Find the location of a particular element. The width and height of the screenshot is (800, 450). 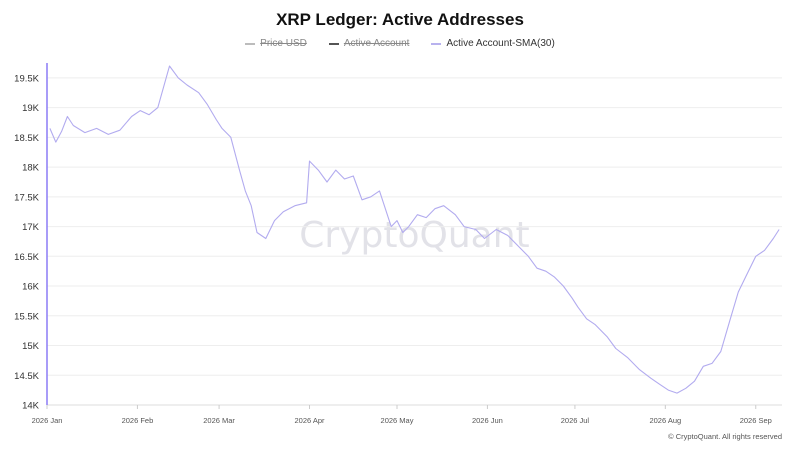

legend-label-active-account-sma: Active Account-SMA(30) is located at coordinates (500, 43).